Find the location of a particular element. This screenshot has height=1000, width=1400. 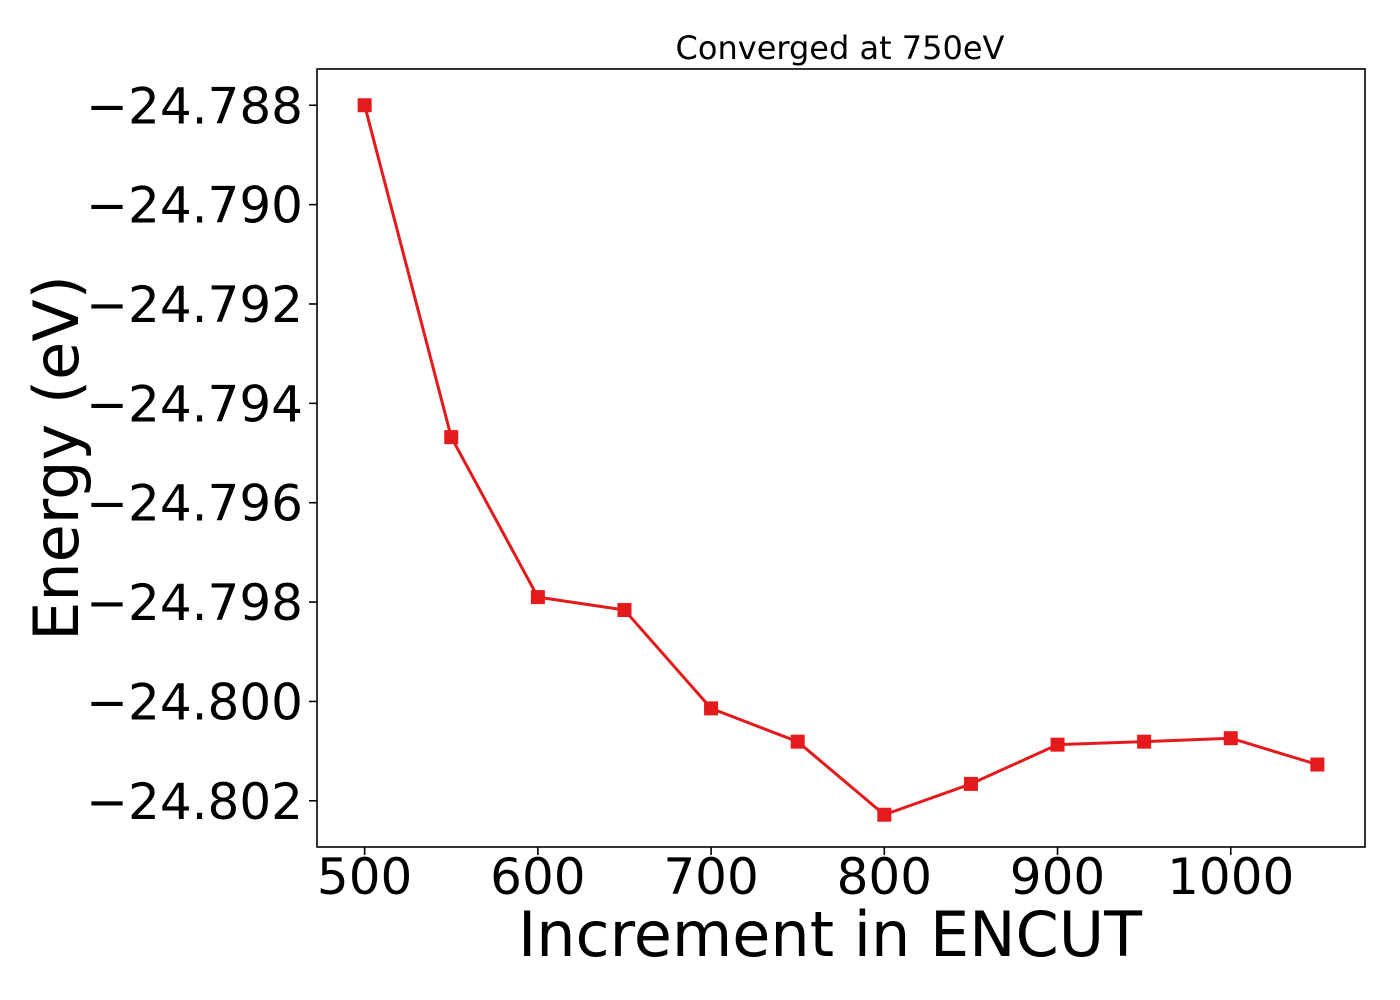

x-tick-label: 600 is located at coordinates (537, 877).